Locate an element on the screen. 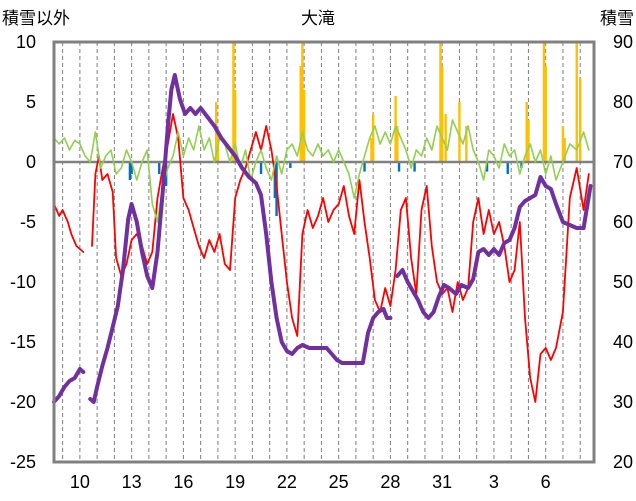 This screenshot has height=501, width=636. x-tick-label: 25 is located at coordinates (339, 482).